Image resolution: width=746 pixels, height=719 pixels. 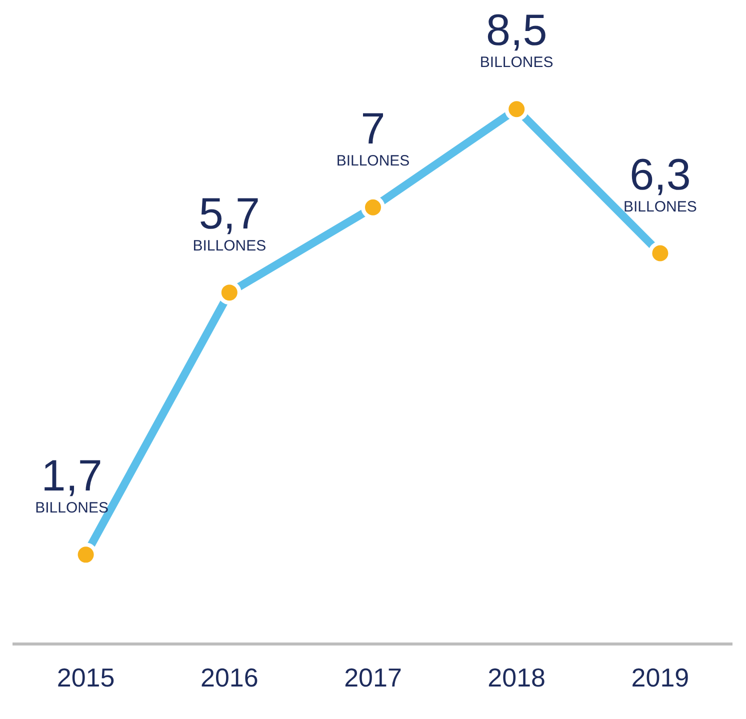 I want to click on data-label: 6,3, so click(x=660, y=175).